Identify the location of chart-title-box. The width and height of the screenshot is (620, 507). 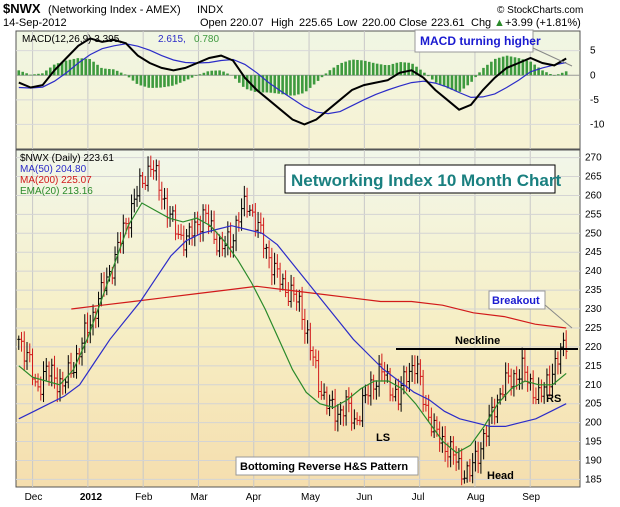
(420, 179).